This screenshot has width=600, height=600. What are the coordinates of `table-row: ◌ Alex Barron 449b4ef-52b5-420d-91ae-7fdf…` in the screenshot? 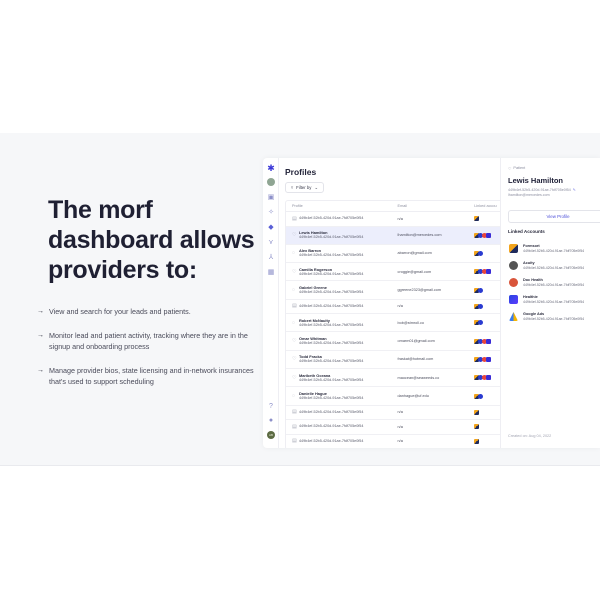 It's located at (405, 254).